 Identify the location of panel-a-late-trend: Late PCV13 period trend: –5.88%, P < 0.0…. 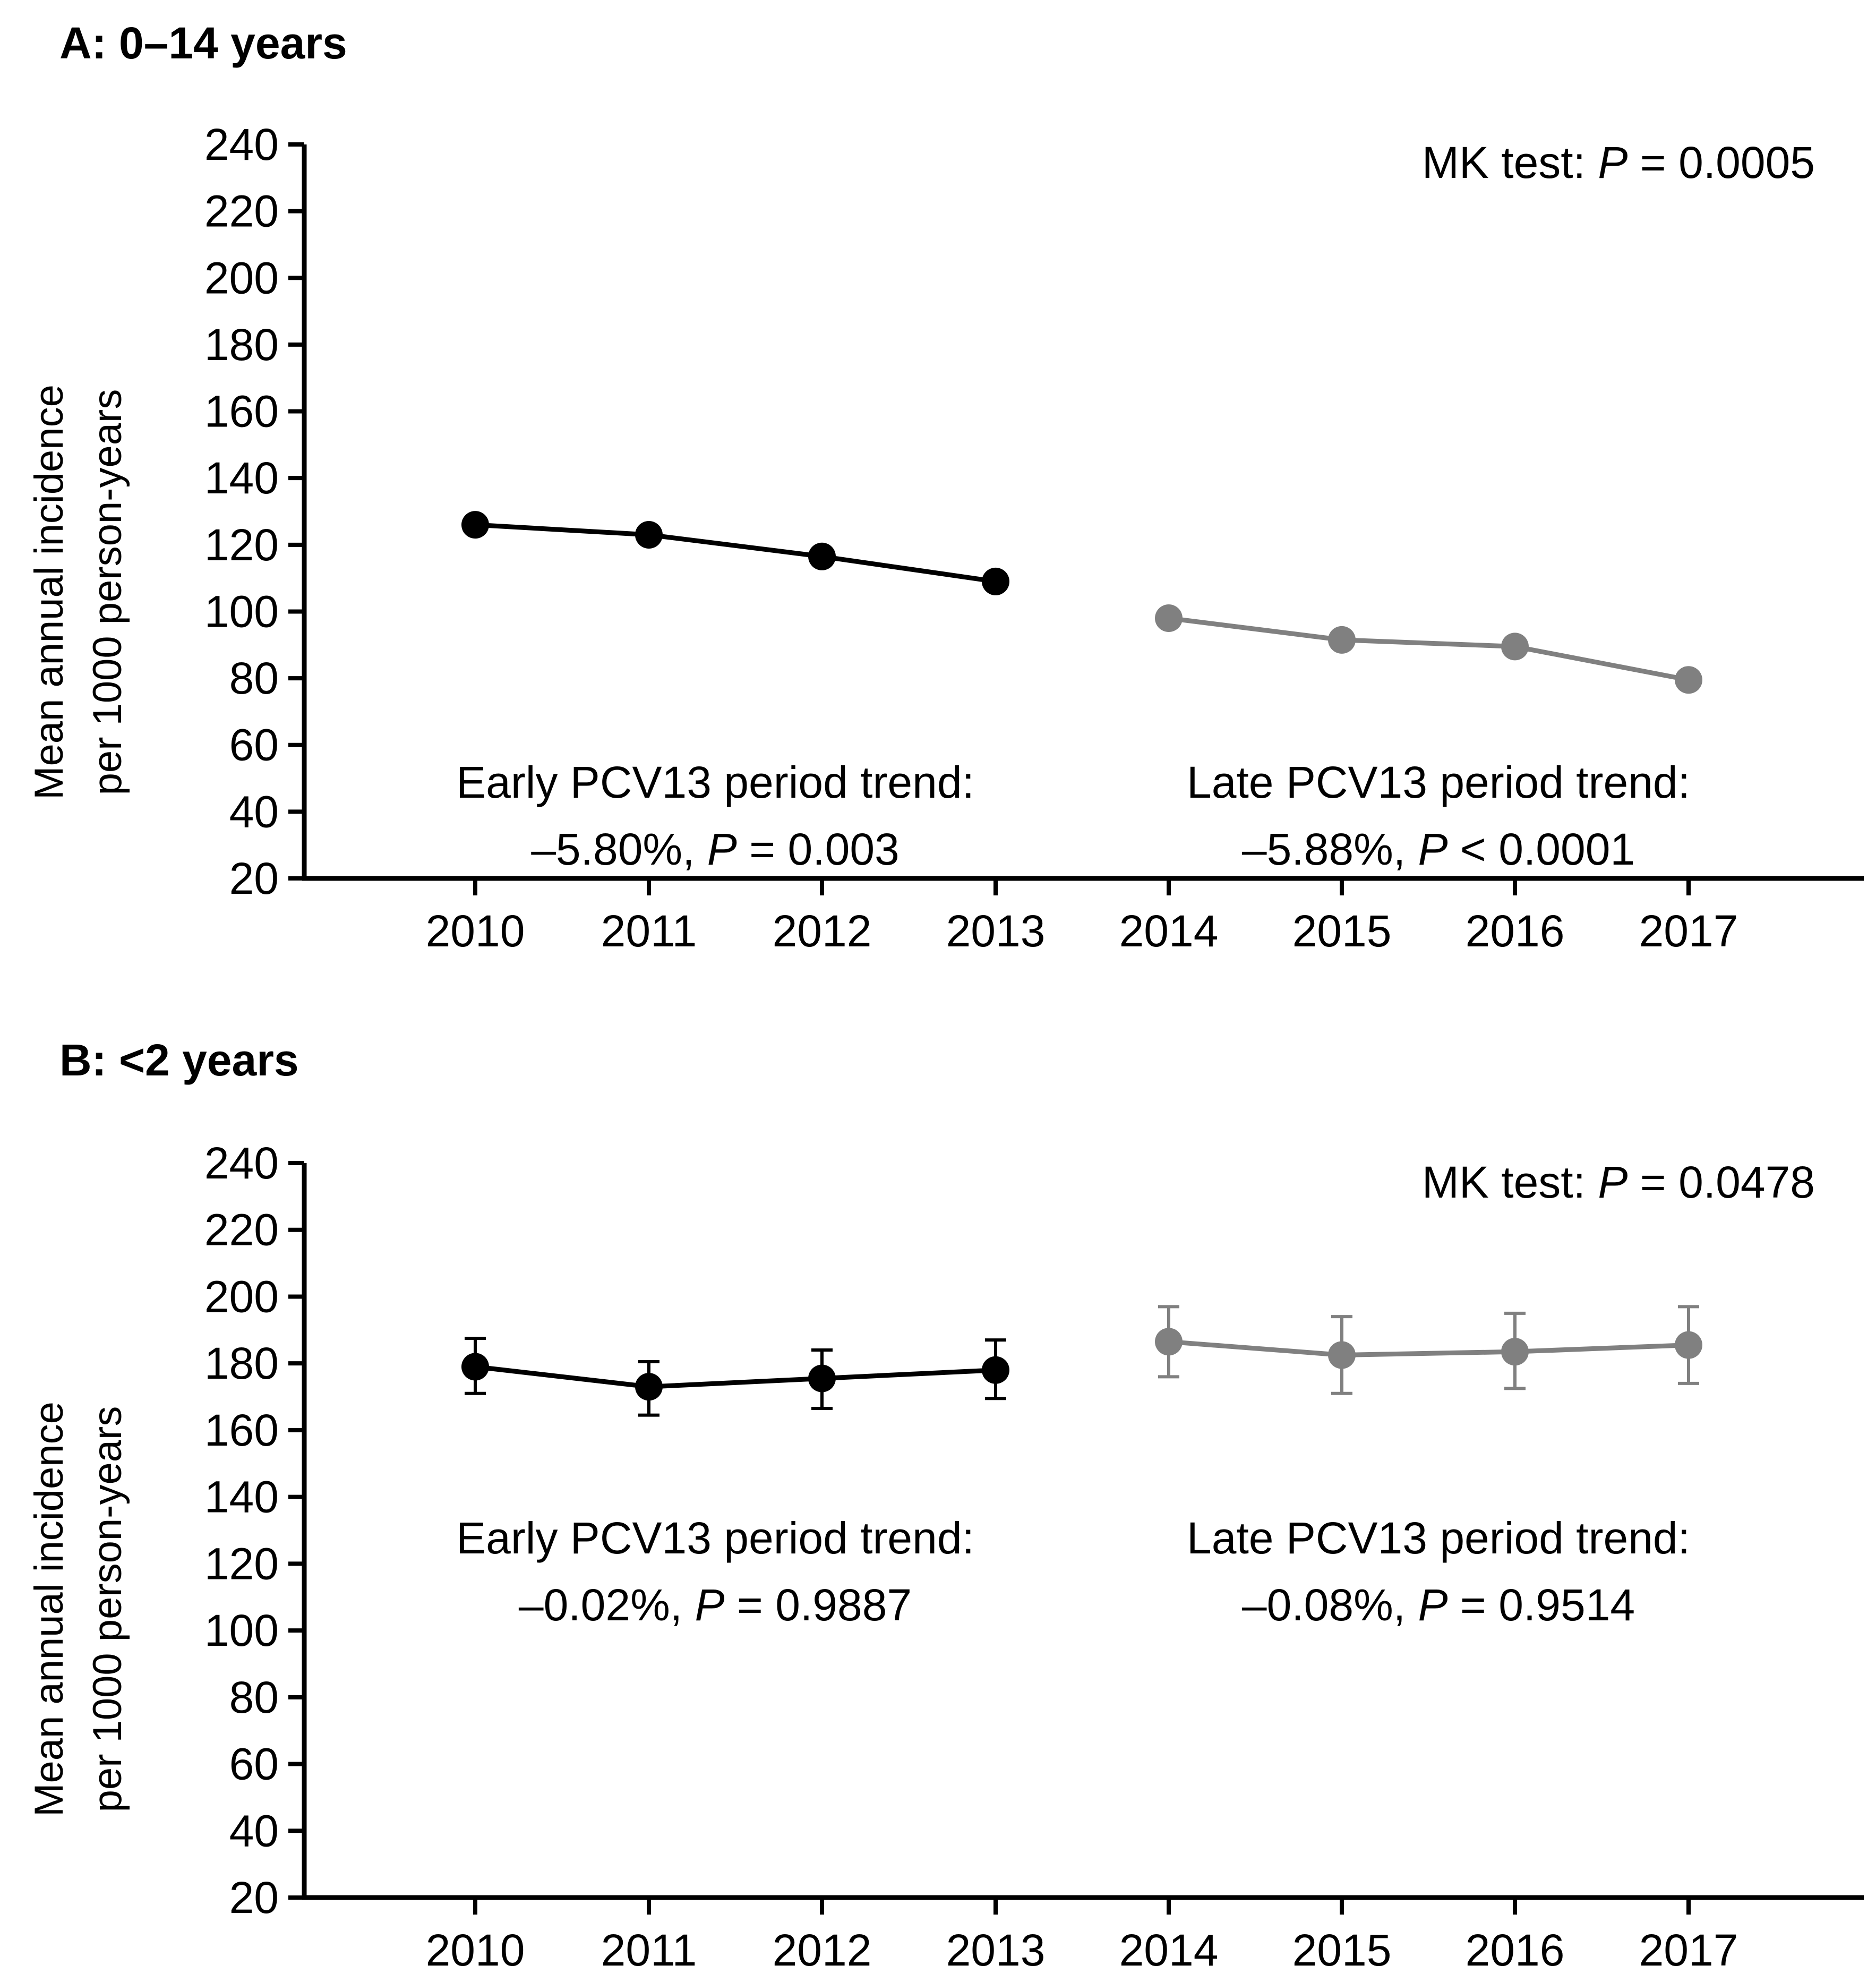
(1438, 815).